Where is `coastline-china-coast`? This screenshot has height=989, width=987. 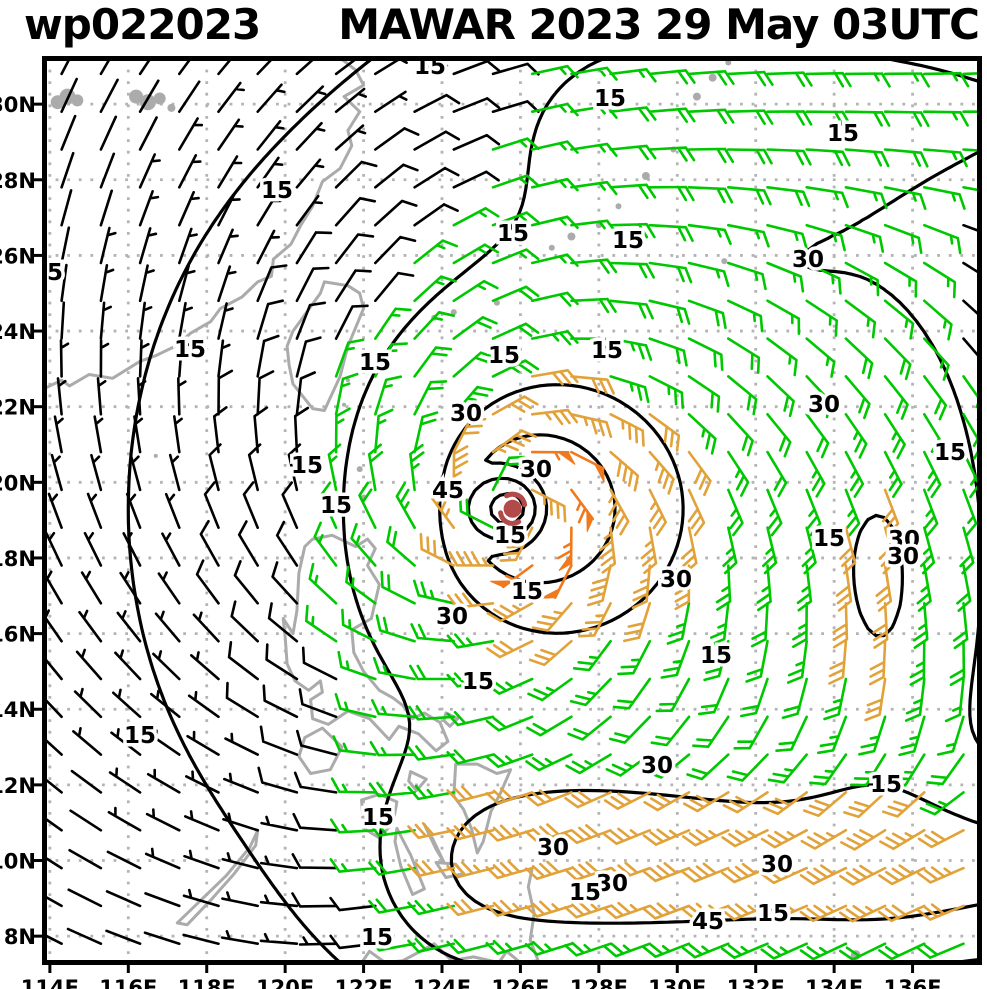
coastline-china-coast is located at coordinates (205, 224).